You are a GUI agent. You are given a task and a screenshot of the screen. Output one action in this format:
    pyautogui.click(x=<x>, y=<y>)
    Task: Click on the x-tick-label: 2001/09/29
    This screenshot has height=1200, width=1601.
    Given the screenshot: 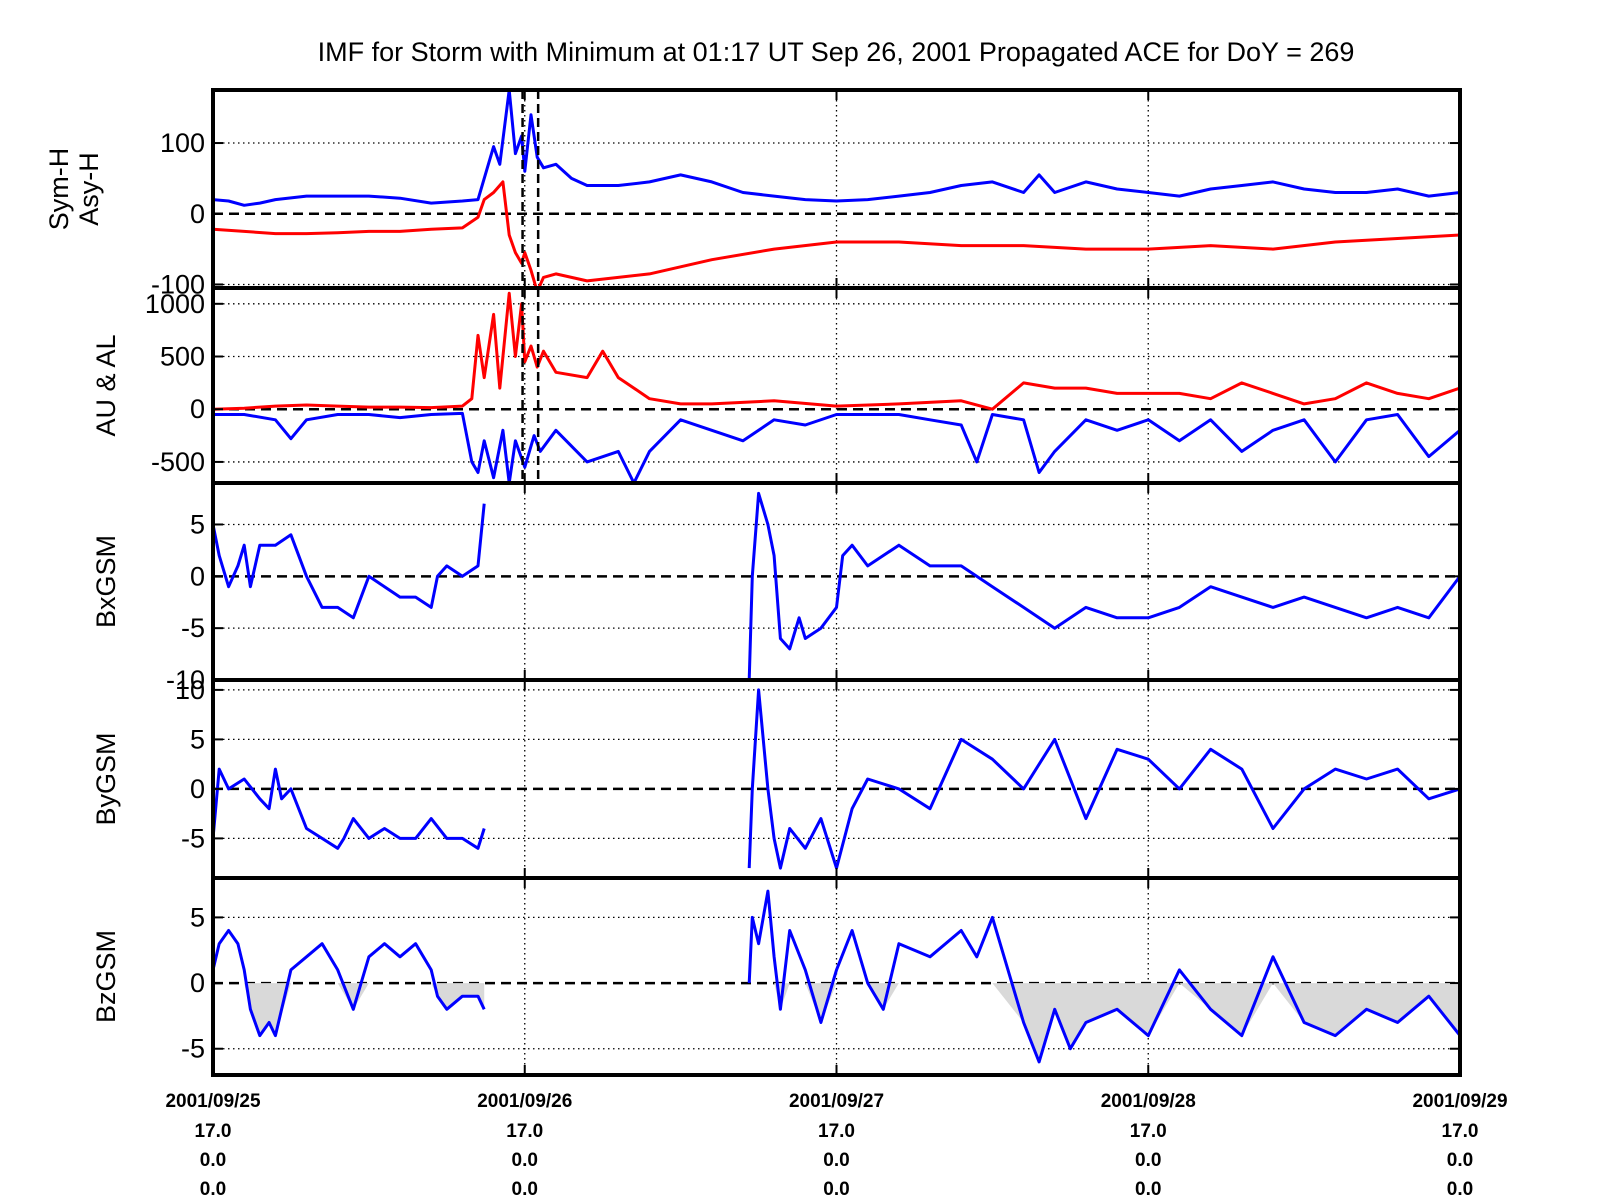 What is the action you would take?
    pyautogui.click(x=1459, y=1101)
    